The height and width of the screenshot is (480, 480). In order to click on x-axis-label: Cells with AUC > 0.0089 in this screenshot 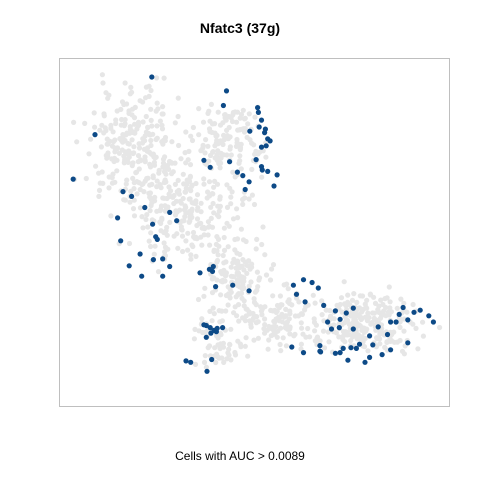, I will do `click(240, 456)`.